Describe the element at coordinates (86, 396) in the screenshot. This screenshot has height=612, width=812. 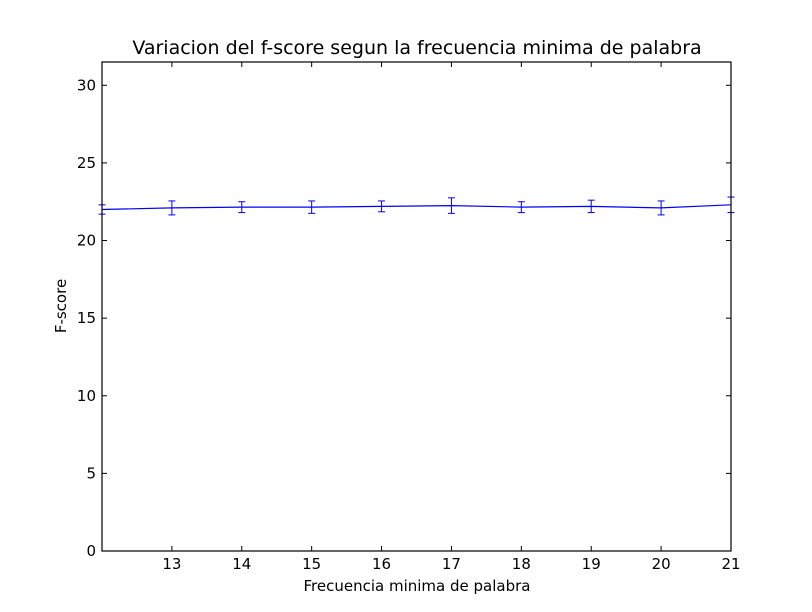
I see `y-tick-label-10: 10` at that location.